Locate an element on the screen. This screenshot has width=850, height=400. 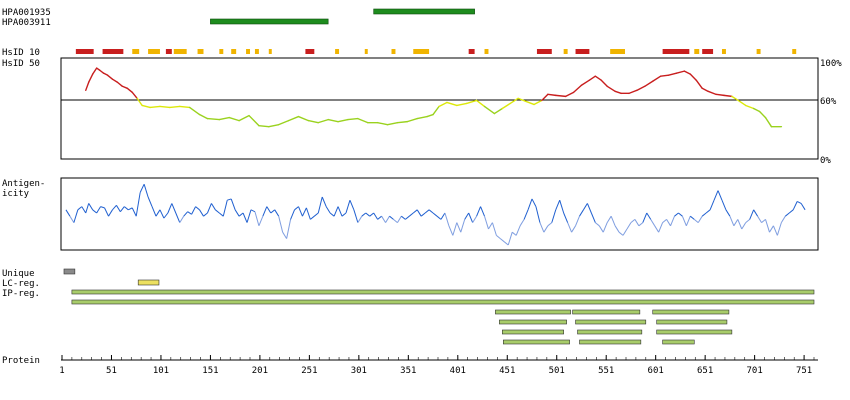
antibody-label-1: HPA001935 is located at coordinates (26, 13).